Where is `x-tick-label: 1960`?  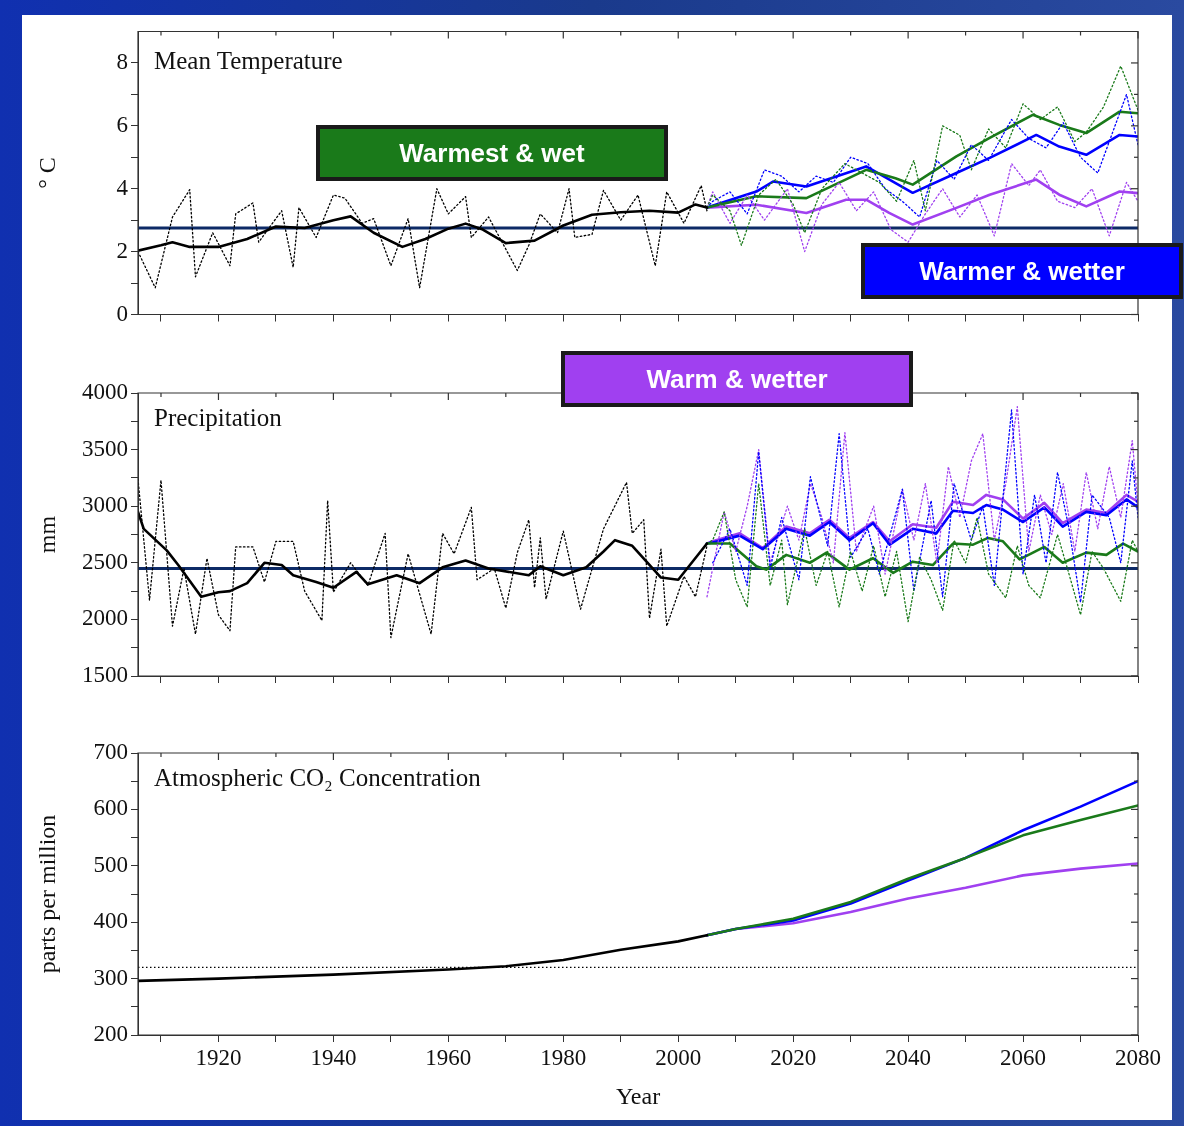
x-tick-label: 1960 is located at coordinates (448, 1057).